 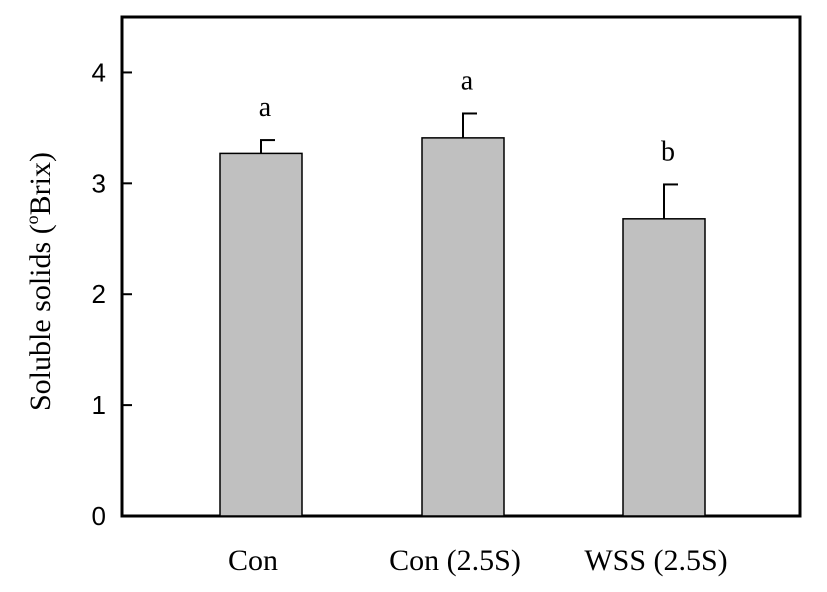 I want to click on y-tick-label: 3, so click(x=99, y=183).